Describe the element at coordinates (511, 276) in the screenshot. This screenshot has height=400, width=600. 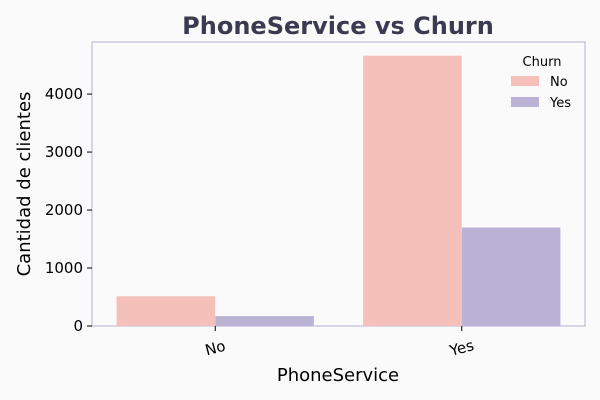
I see `bar-yes-yes` at that location.